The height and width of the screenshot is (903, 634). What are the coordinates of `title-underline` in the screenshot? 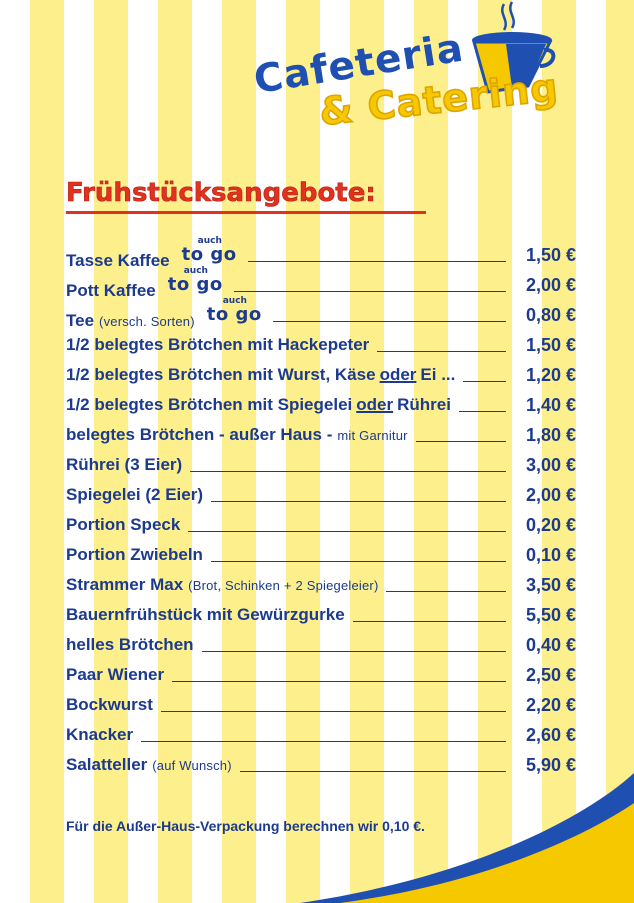 It's located at (246, 212).